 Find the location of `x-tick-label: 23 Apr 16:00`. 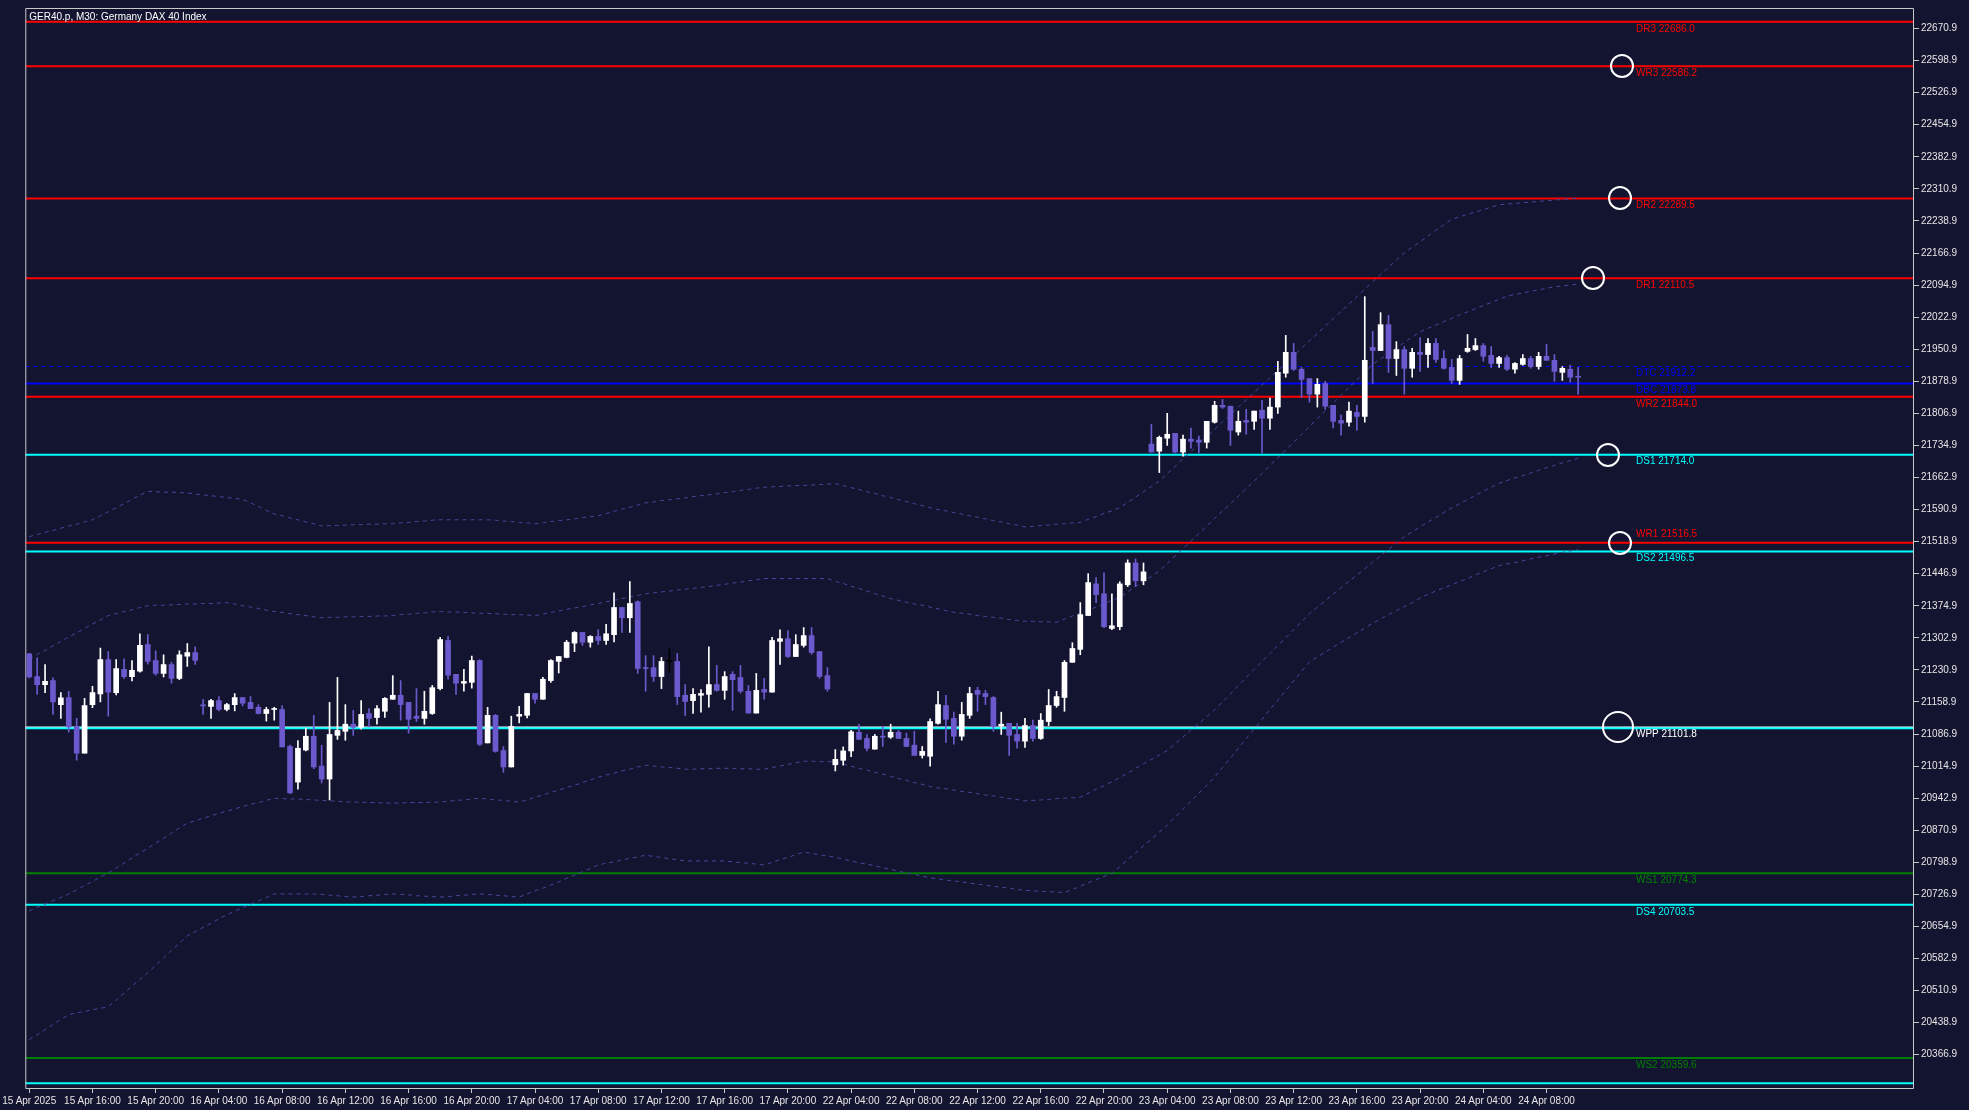

x-tick-label: 23 Apr 16:00 is located at coordinates (1357, 1100).